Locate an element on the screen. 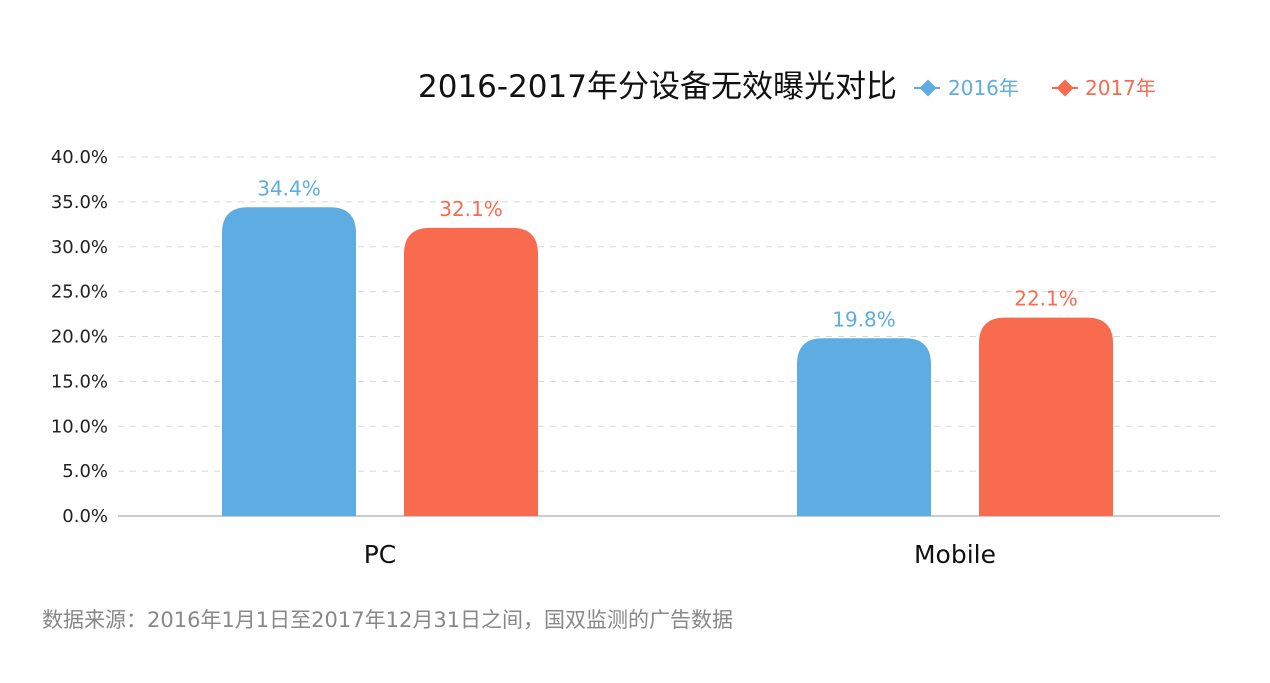 This screenshot has height=683, width=1270. legend-diamond-icon-2017 is located at coordinates (1065, 88).